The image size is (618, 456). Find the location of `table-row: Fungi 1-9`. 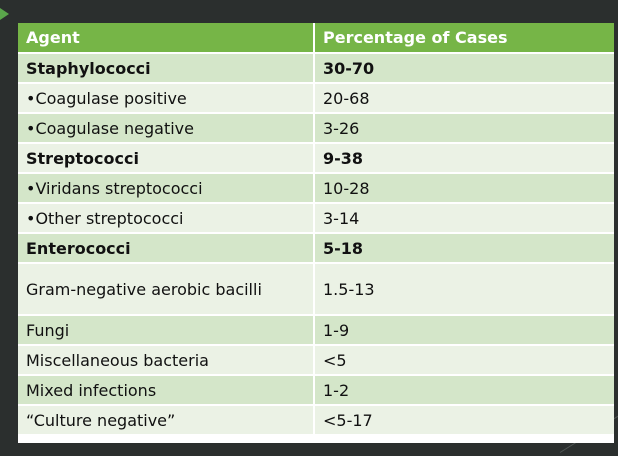

table-row: Fungi 1-9 is located at coordinates (316, 330).